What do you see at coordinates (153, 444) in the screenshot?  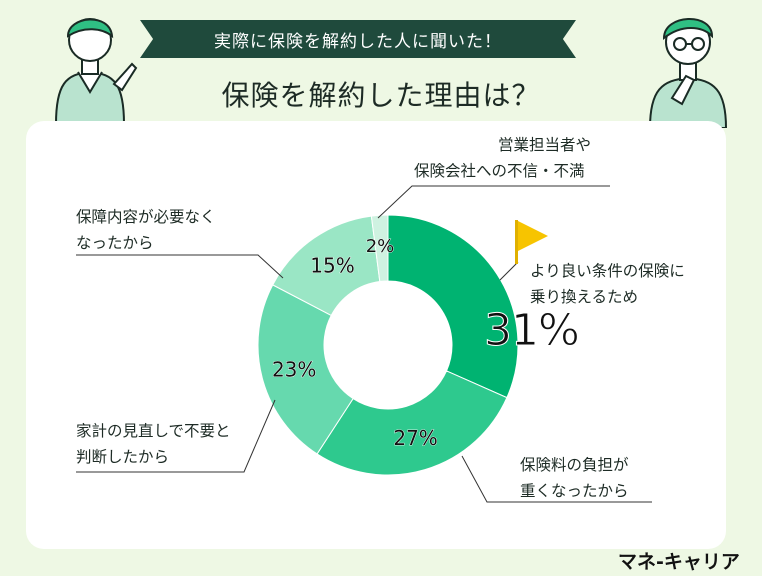 I see `label-household: 家計の見直しで不要と 判断したから` at bounding box center [153, 444].